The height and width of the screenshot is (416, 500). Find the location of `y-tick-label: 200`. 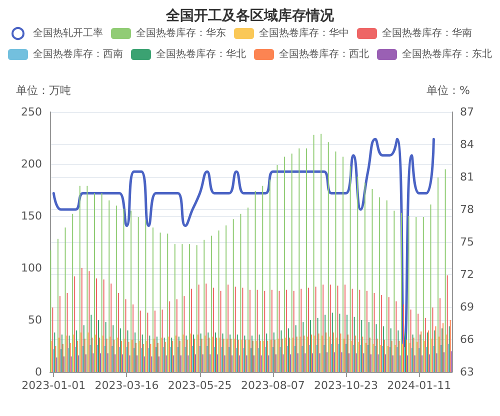

y-tick-label: 200 is located at coordinates (31, 164).